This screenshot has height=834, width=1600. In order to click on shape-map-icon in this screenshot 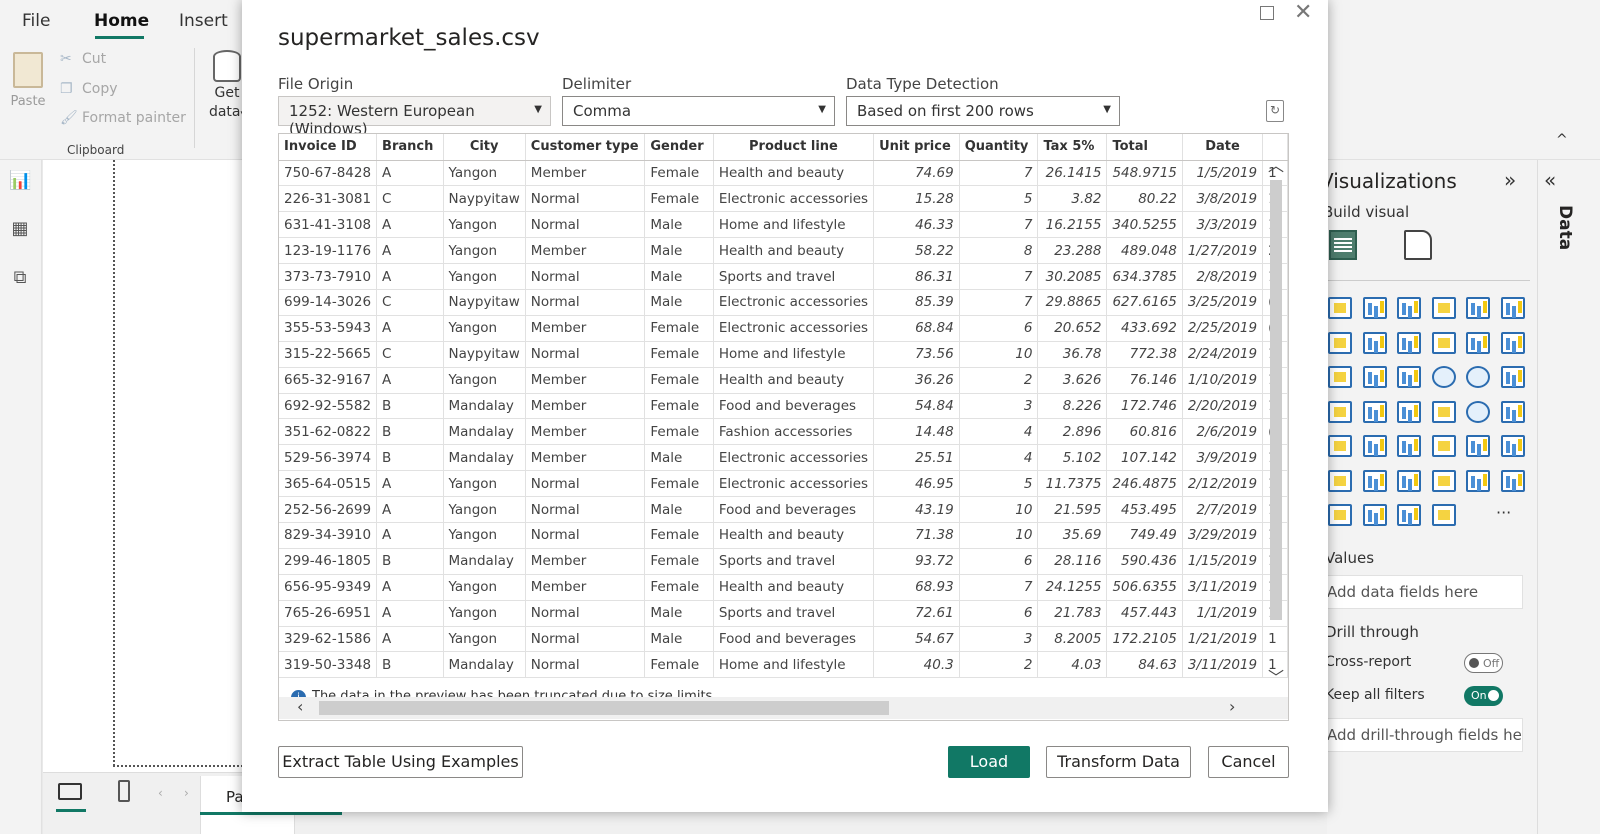, I will do `click(1409, 411)`.